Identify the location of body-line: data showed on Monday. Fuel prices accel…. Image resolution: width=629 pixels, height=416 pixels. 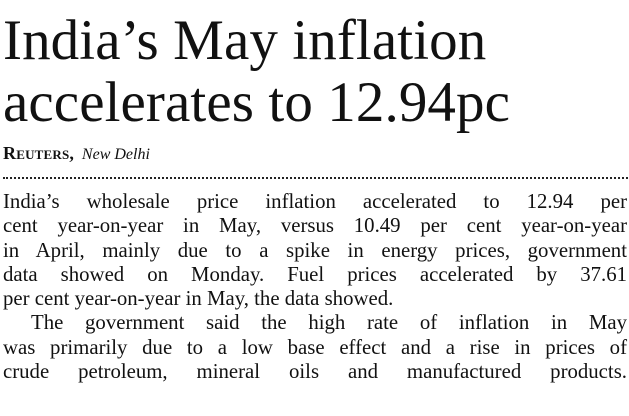
(315, 274).